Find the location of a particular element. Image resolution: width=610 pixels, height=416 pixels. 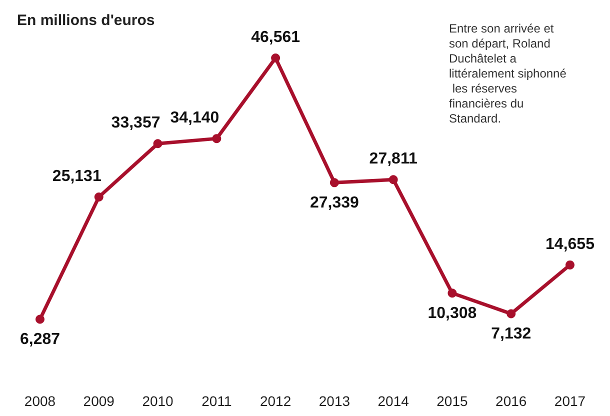

x-tick-label: 2009 is located at coordinates (99, 401).